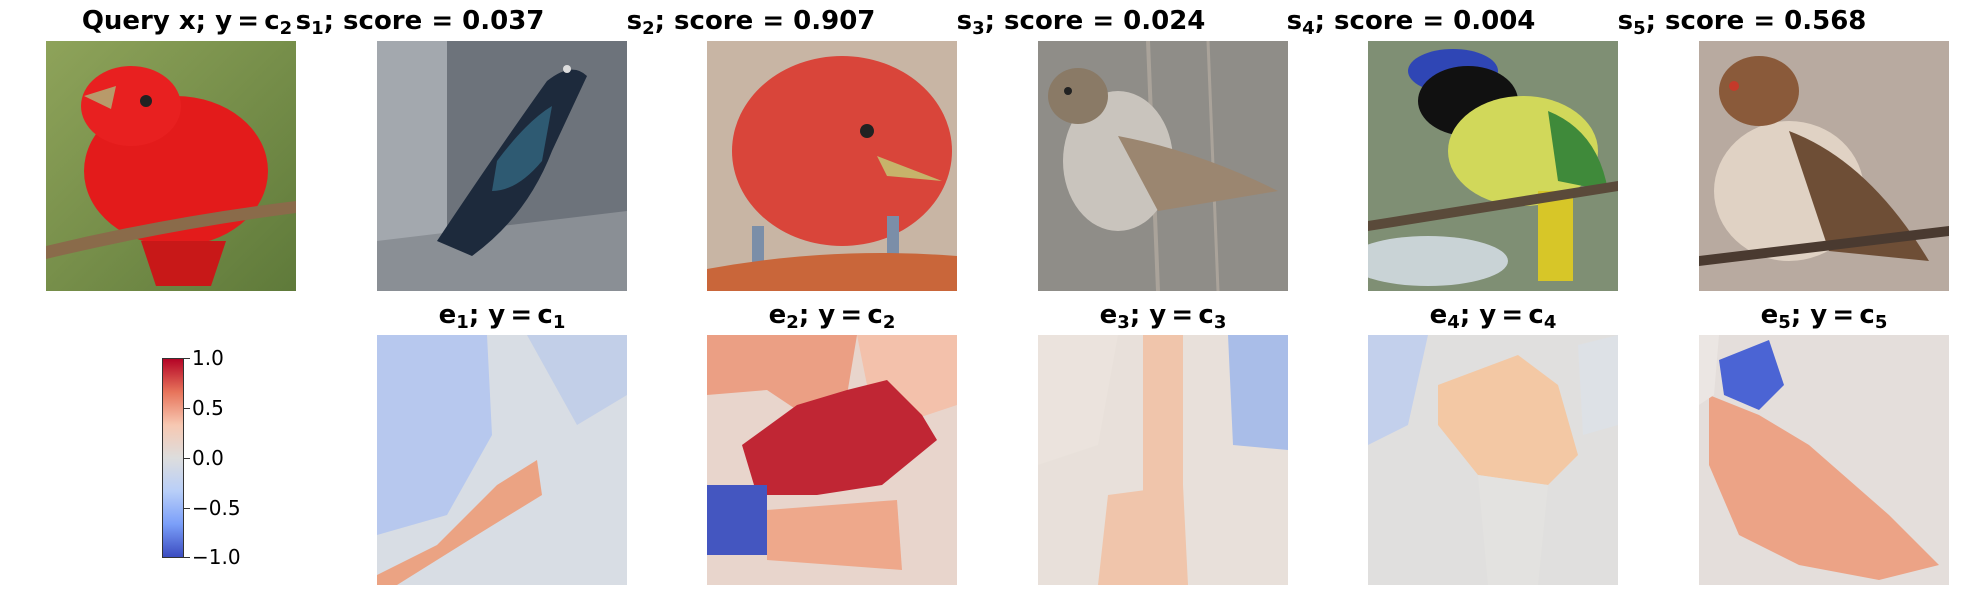 Image resolution: width=1963 pixels, height=591 pixels. What do you see at coordinates (1824, 316) in the screenshot?
I see `explanation-title-5: e5; y = c5` at bounding box center [1824, 316].